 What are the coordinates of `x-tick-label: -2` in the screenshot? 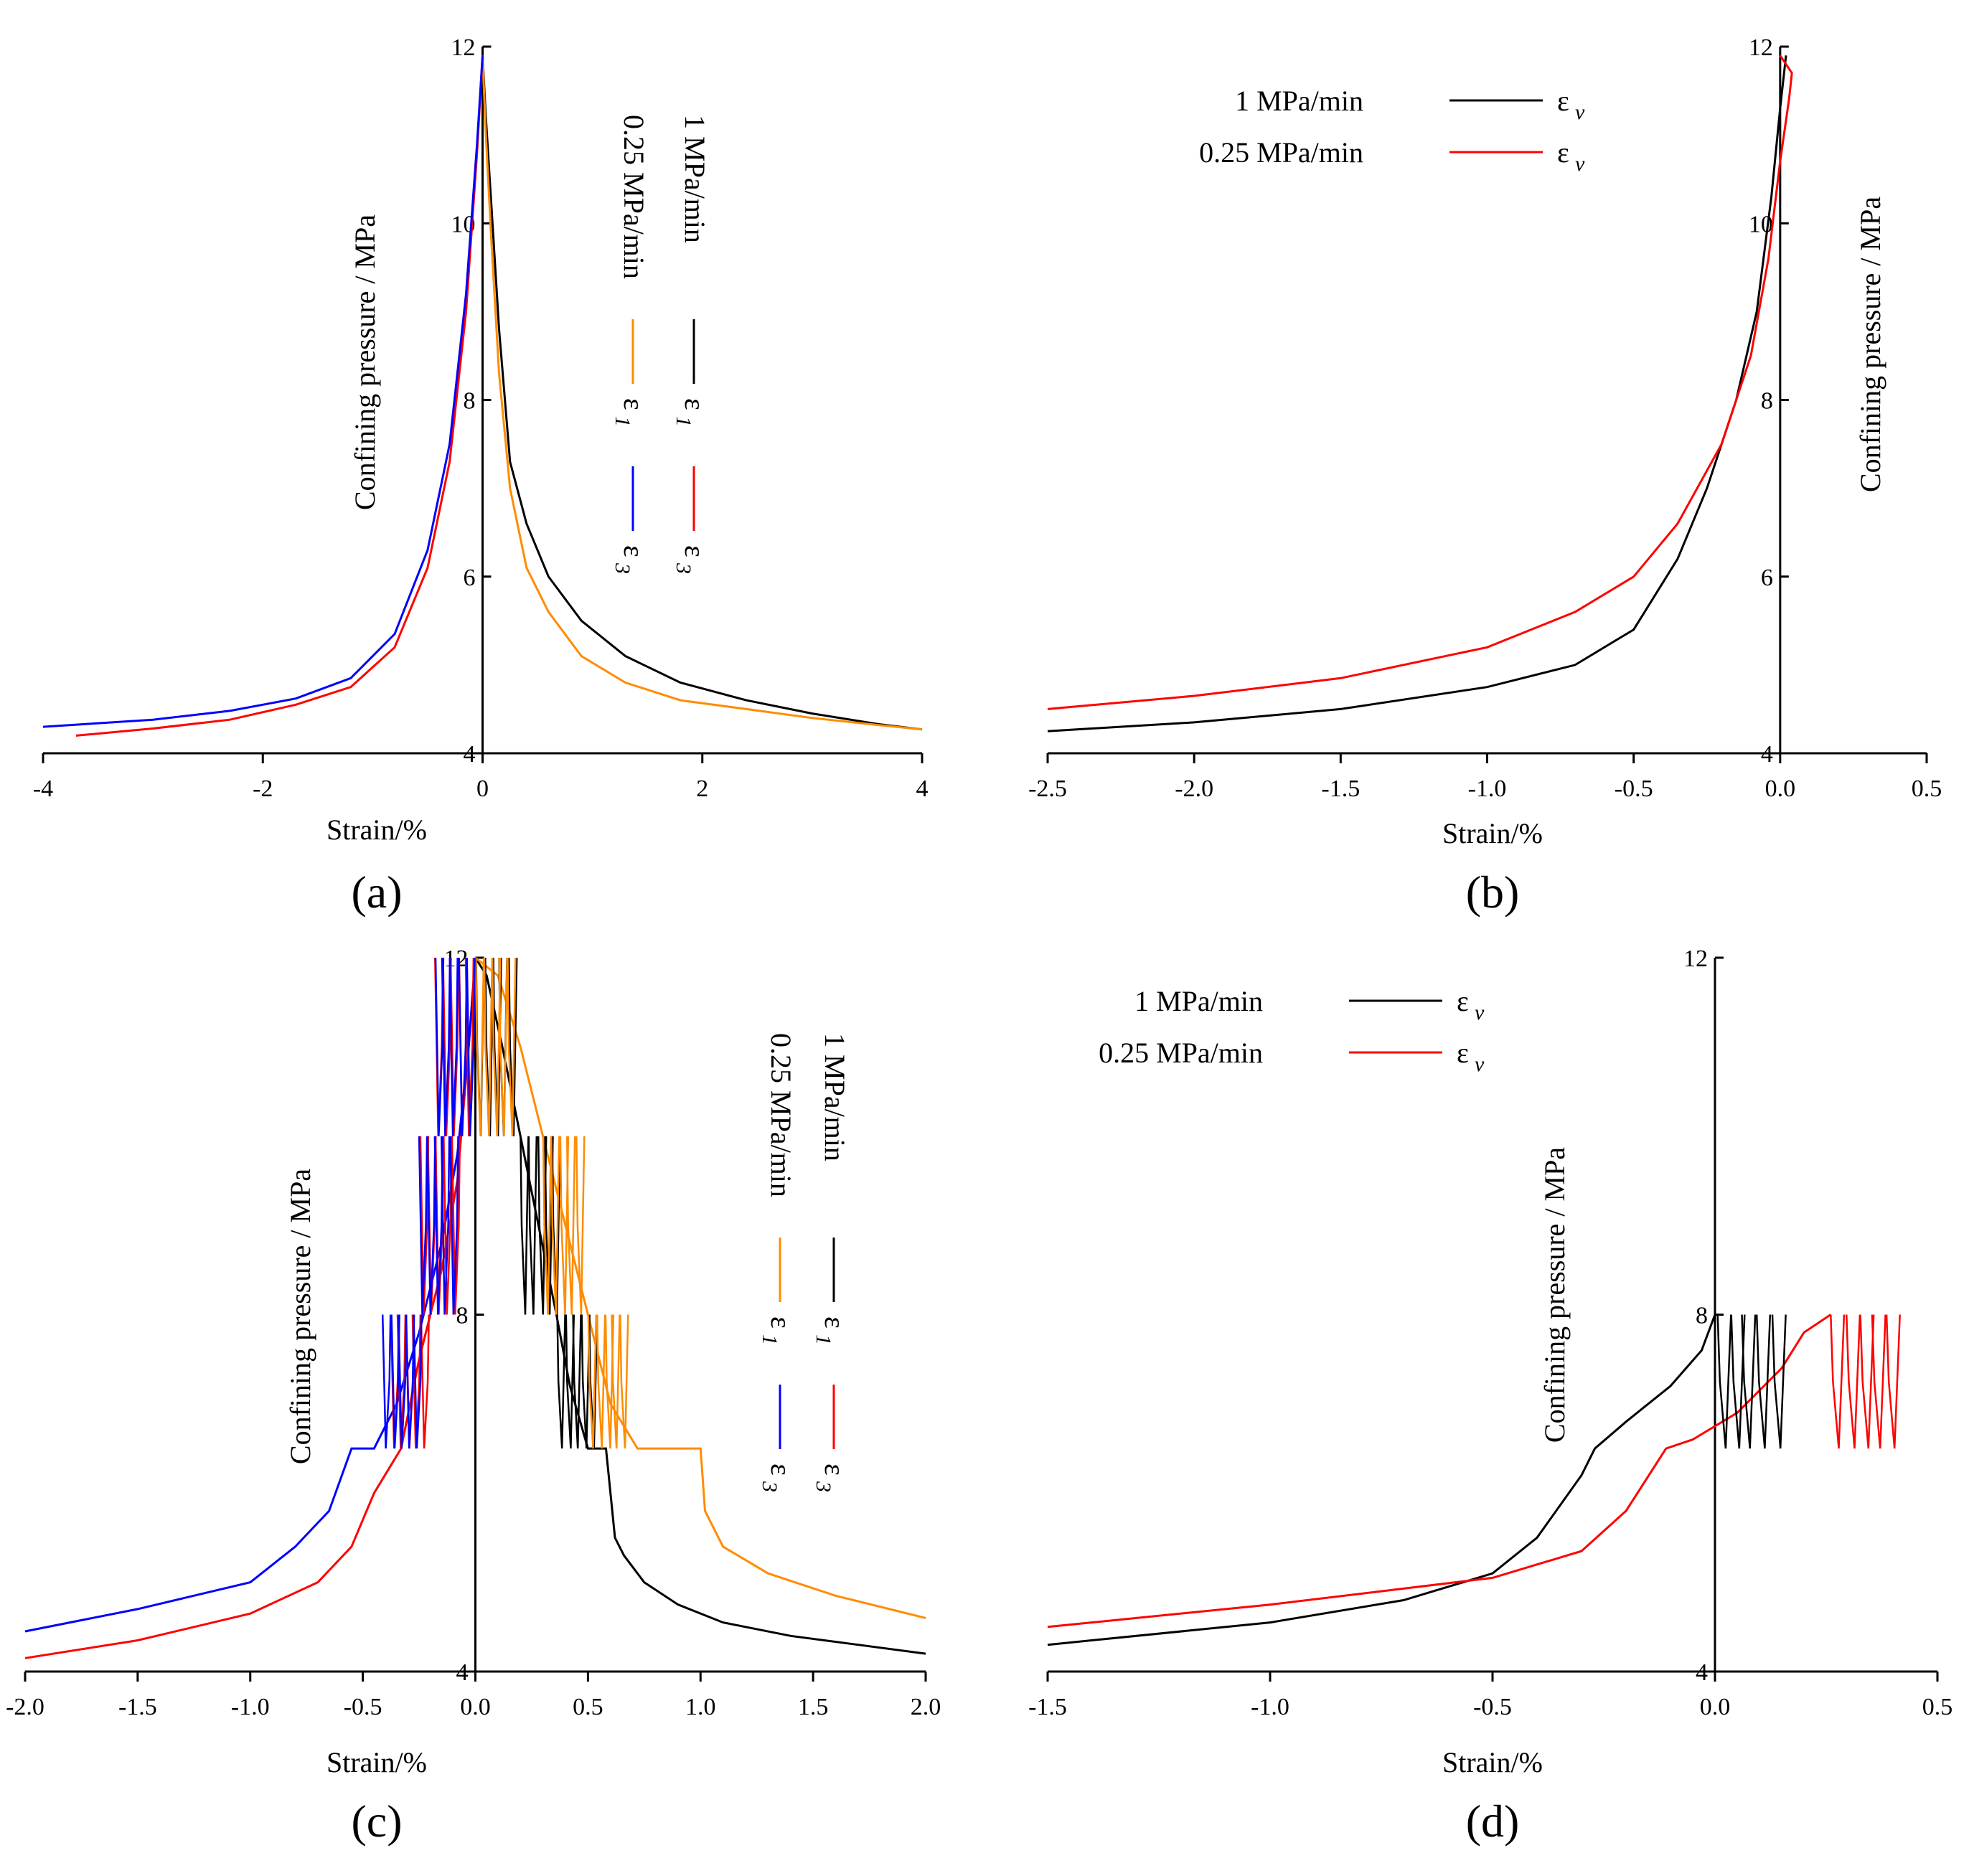 It's located at (263, 789).